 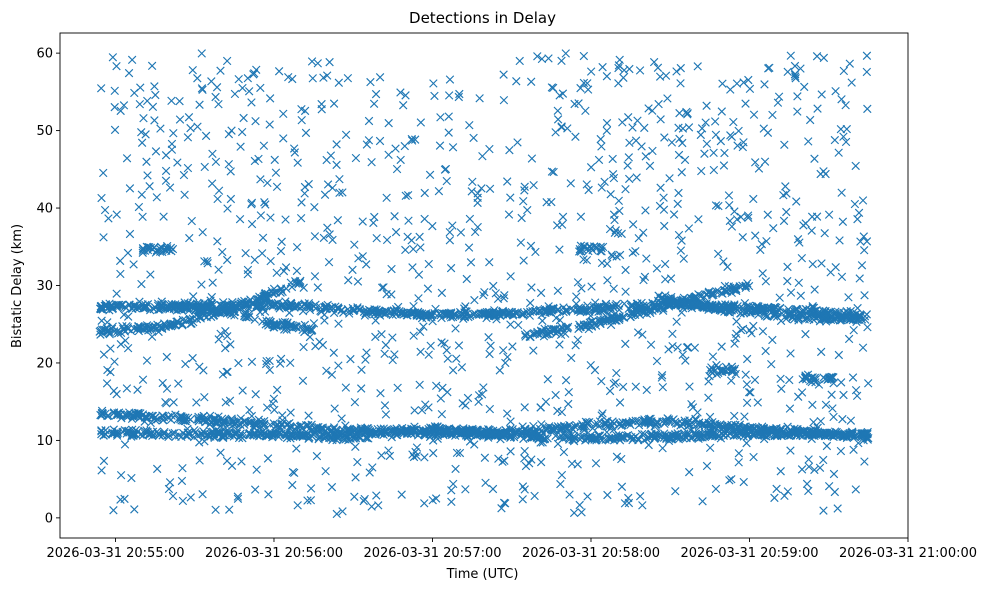 I want to click on y-tick-label: 50, so click(x=44, y=131).